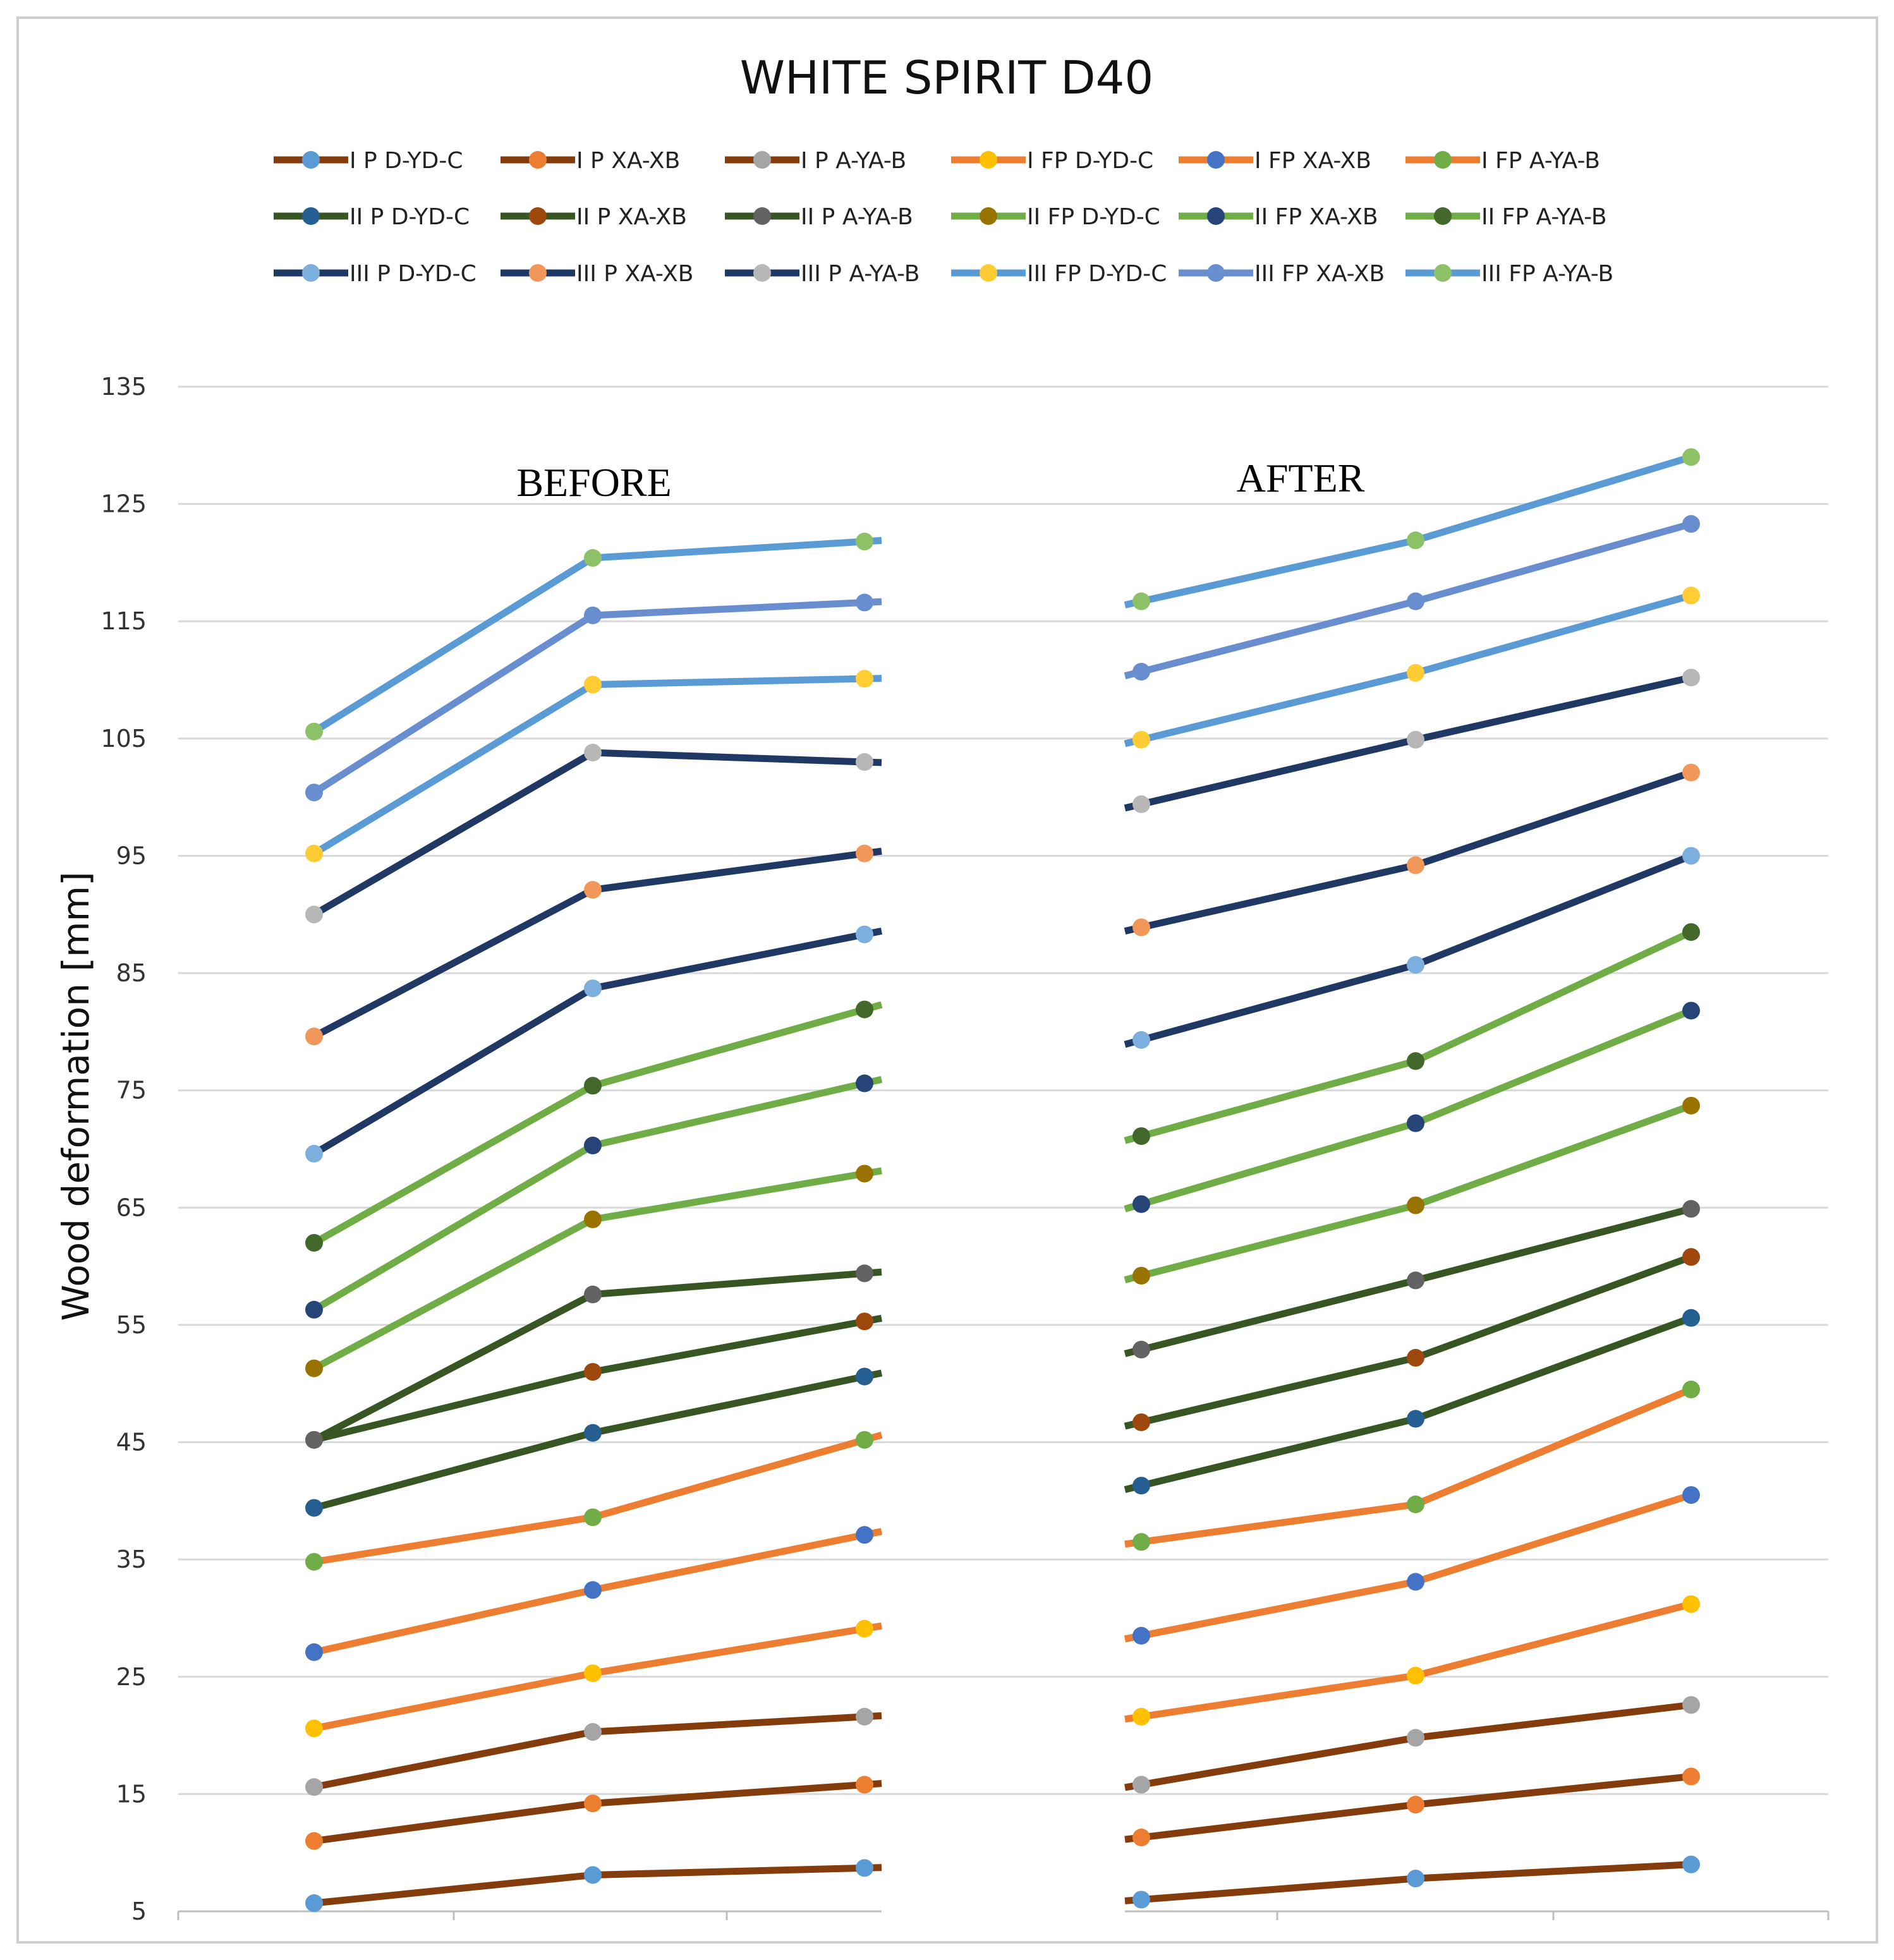 The height and width of the screenshot is (1960, 1894). I want to click on legend-item-ii-p-a-ya-b: II P A-YA-B, so click(819, 217).